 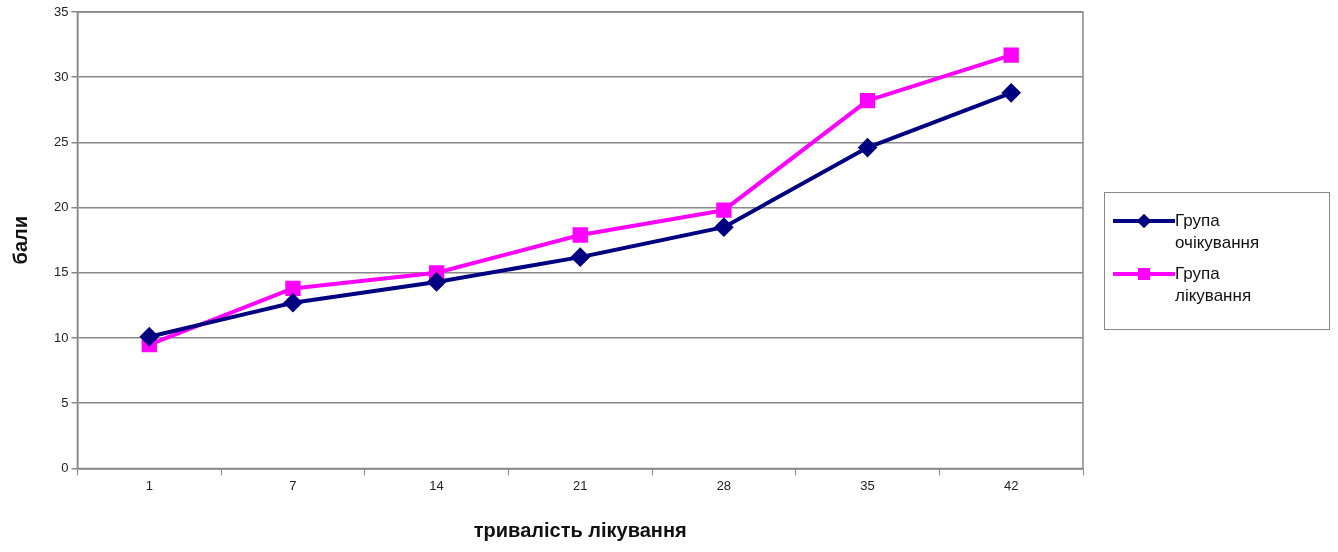 I want to click on y-tick-label: 25, so click(x=61, y=141).